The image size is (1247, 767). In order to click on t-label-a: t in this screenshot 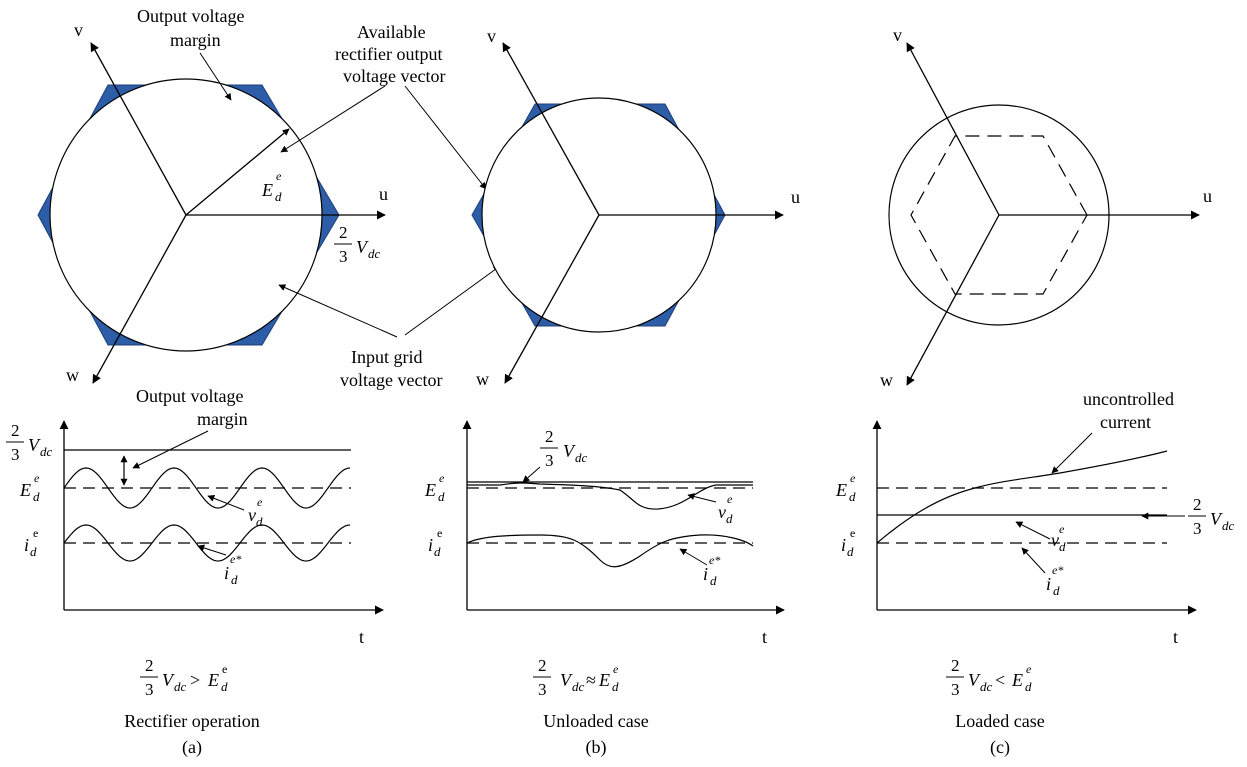, I will do `click(361, 637)`.